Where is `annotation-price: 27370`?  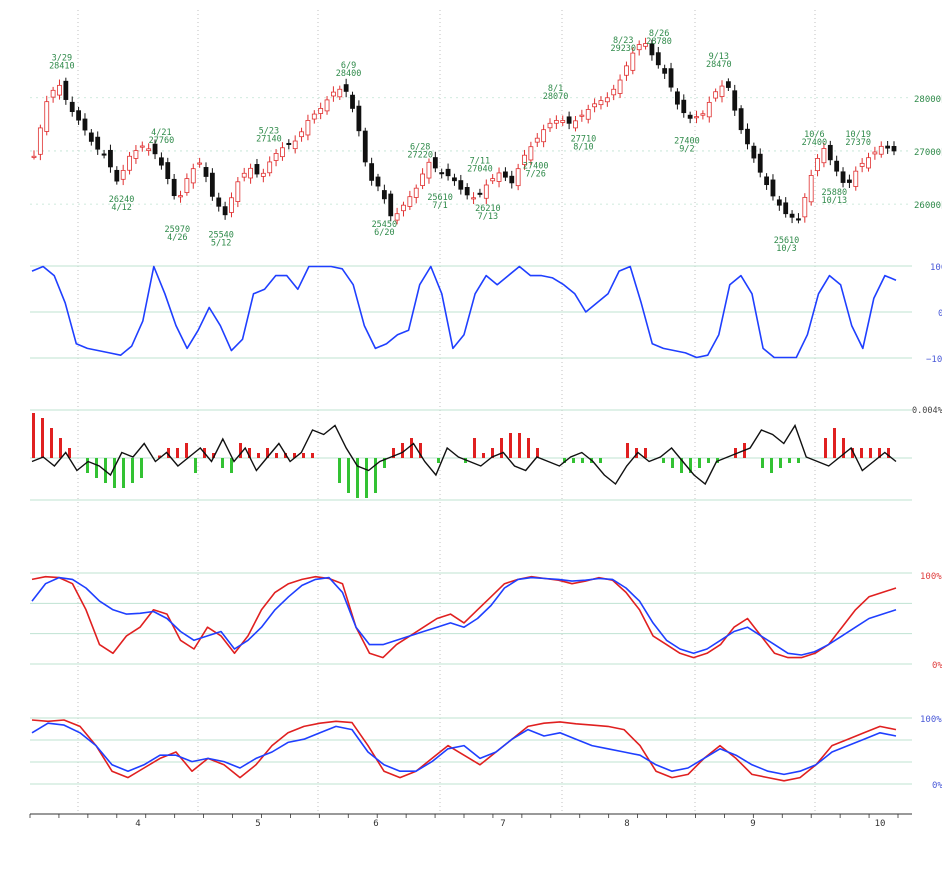
annotation-price: 27370 is located at coordinates (858, 143).